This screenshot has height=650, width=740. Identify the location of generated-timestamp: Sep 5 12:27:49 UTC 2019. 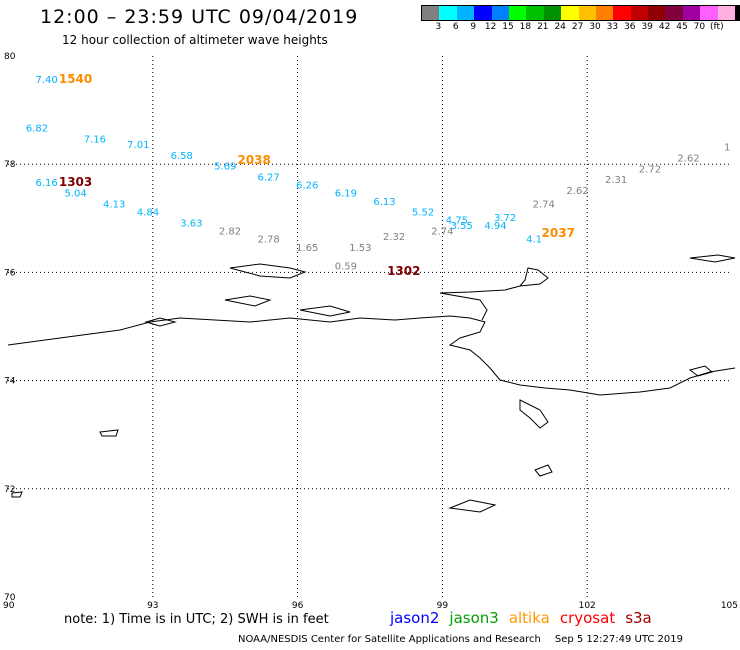
(618, 639).